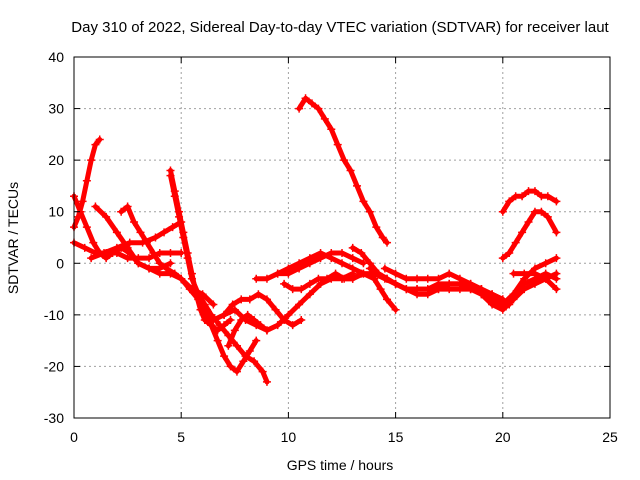 The width and height of the screenshot is (640, 480). What do you see at coordinates (13, 238) in the screenshot?
I see `y-axis-label: SDTVAR / TECUs` at bounding box center [13, 238].